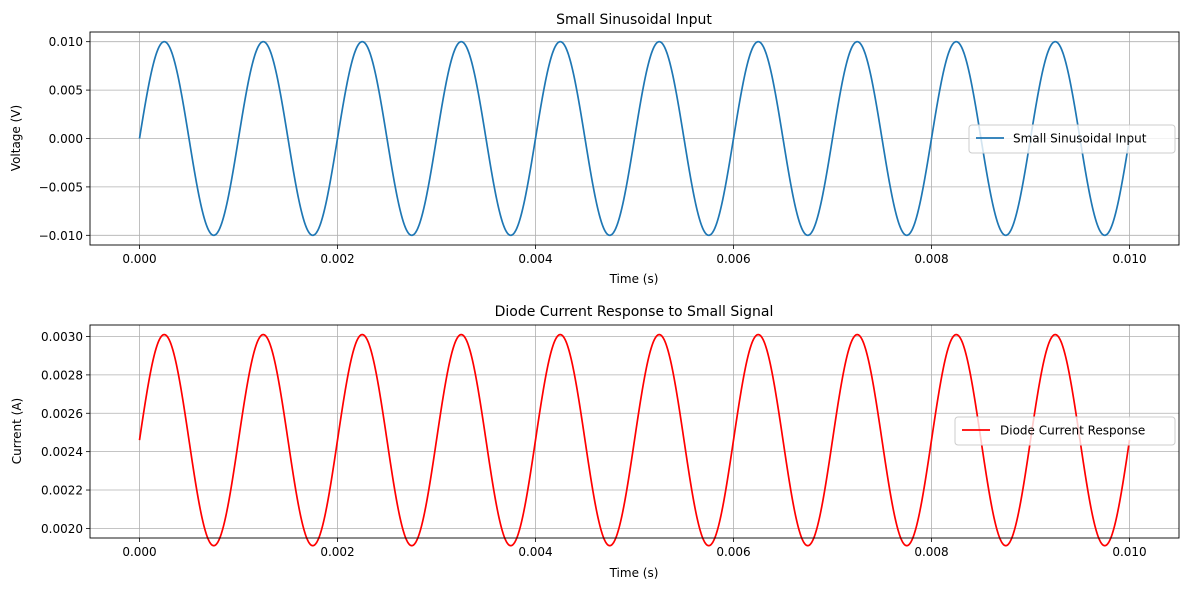 The image size is (1189, 590). What do you see at coordinates (66, 91) in the screenshot?
I see `y-tick-label: 0.005` at bounding box center [66, 91].